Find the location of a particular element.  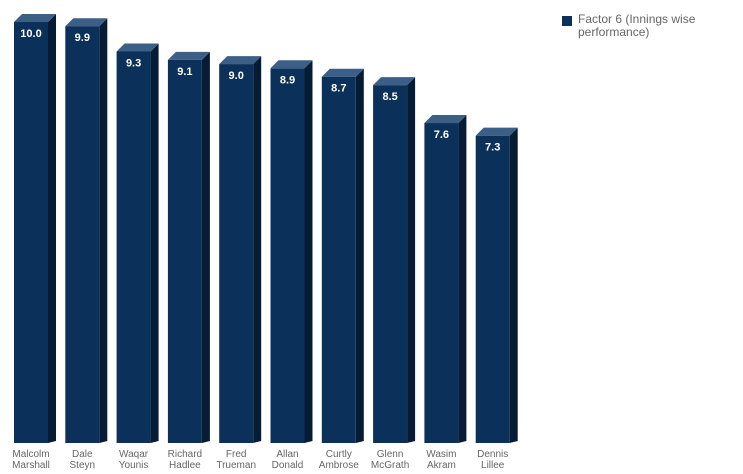

x-tick-label: Akram is located at coordinates (441, 465).